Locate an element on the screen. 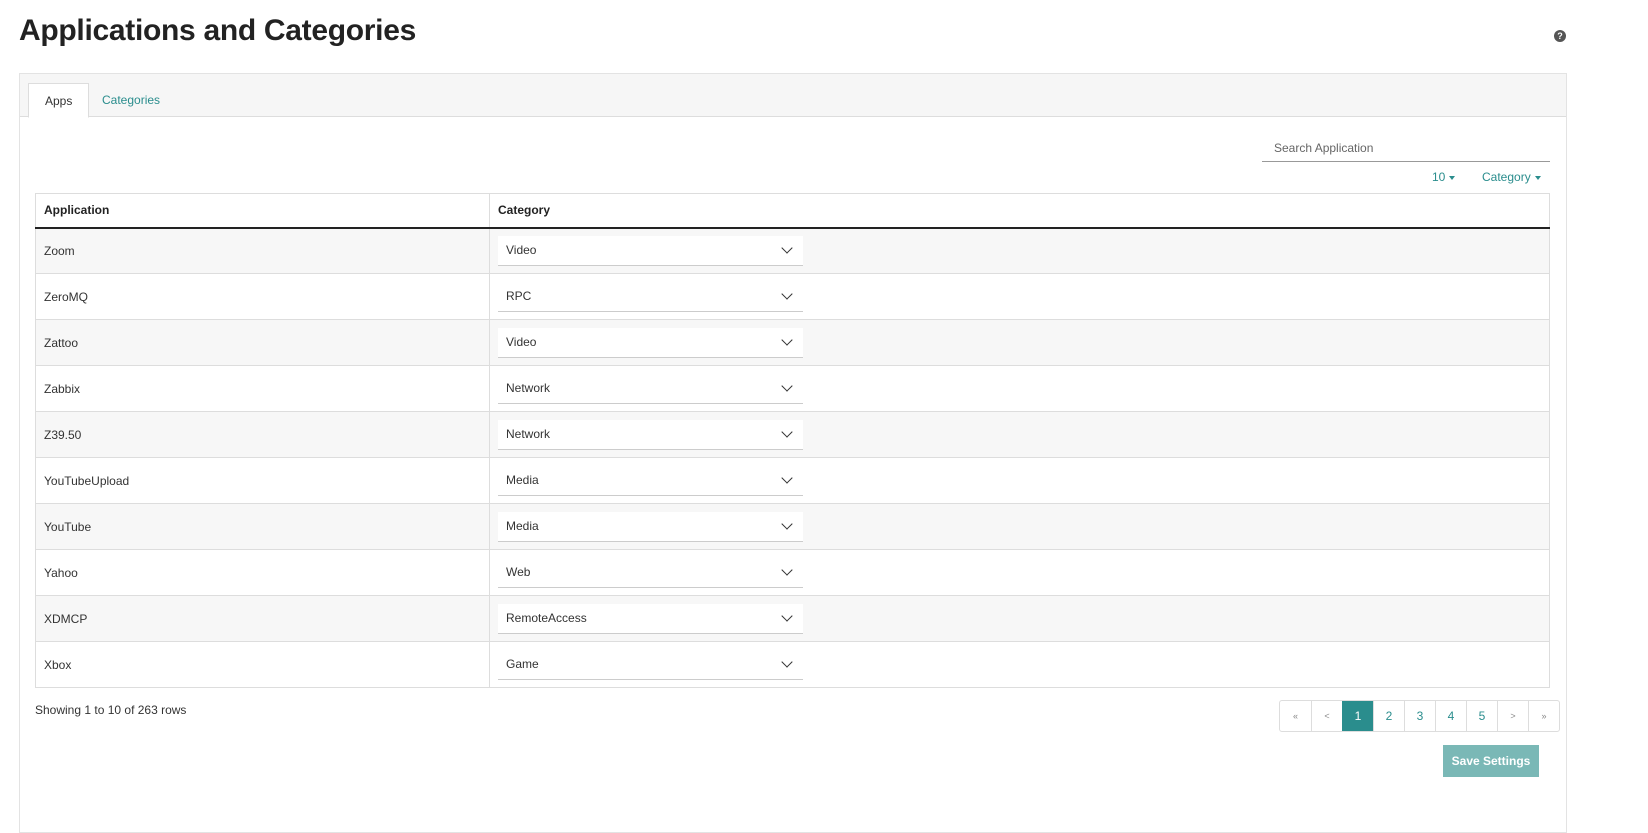  search-input is located at coordinates (1406, 148).